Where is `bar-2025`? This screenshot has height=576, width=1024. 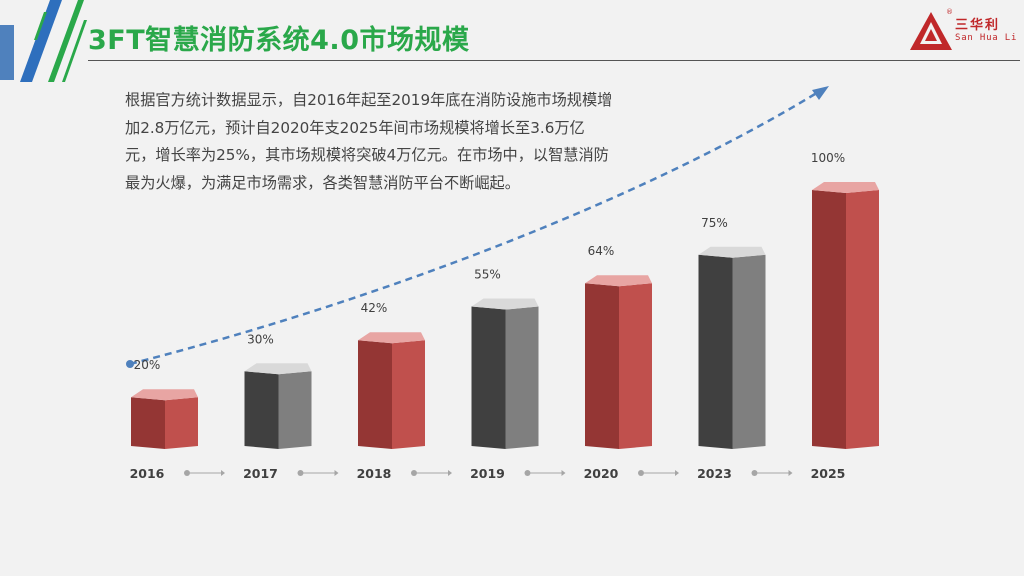 bar-2025 is located at coordinates (845, 315).